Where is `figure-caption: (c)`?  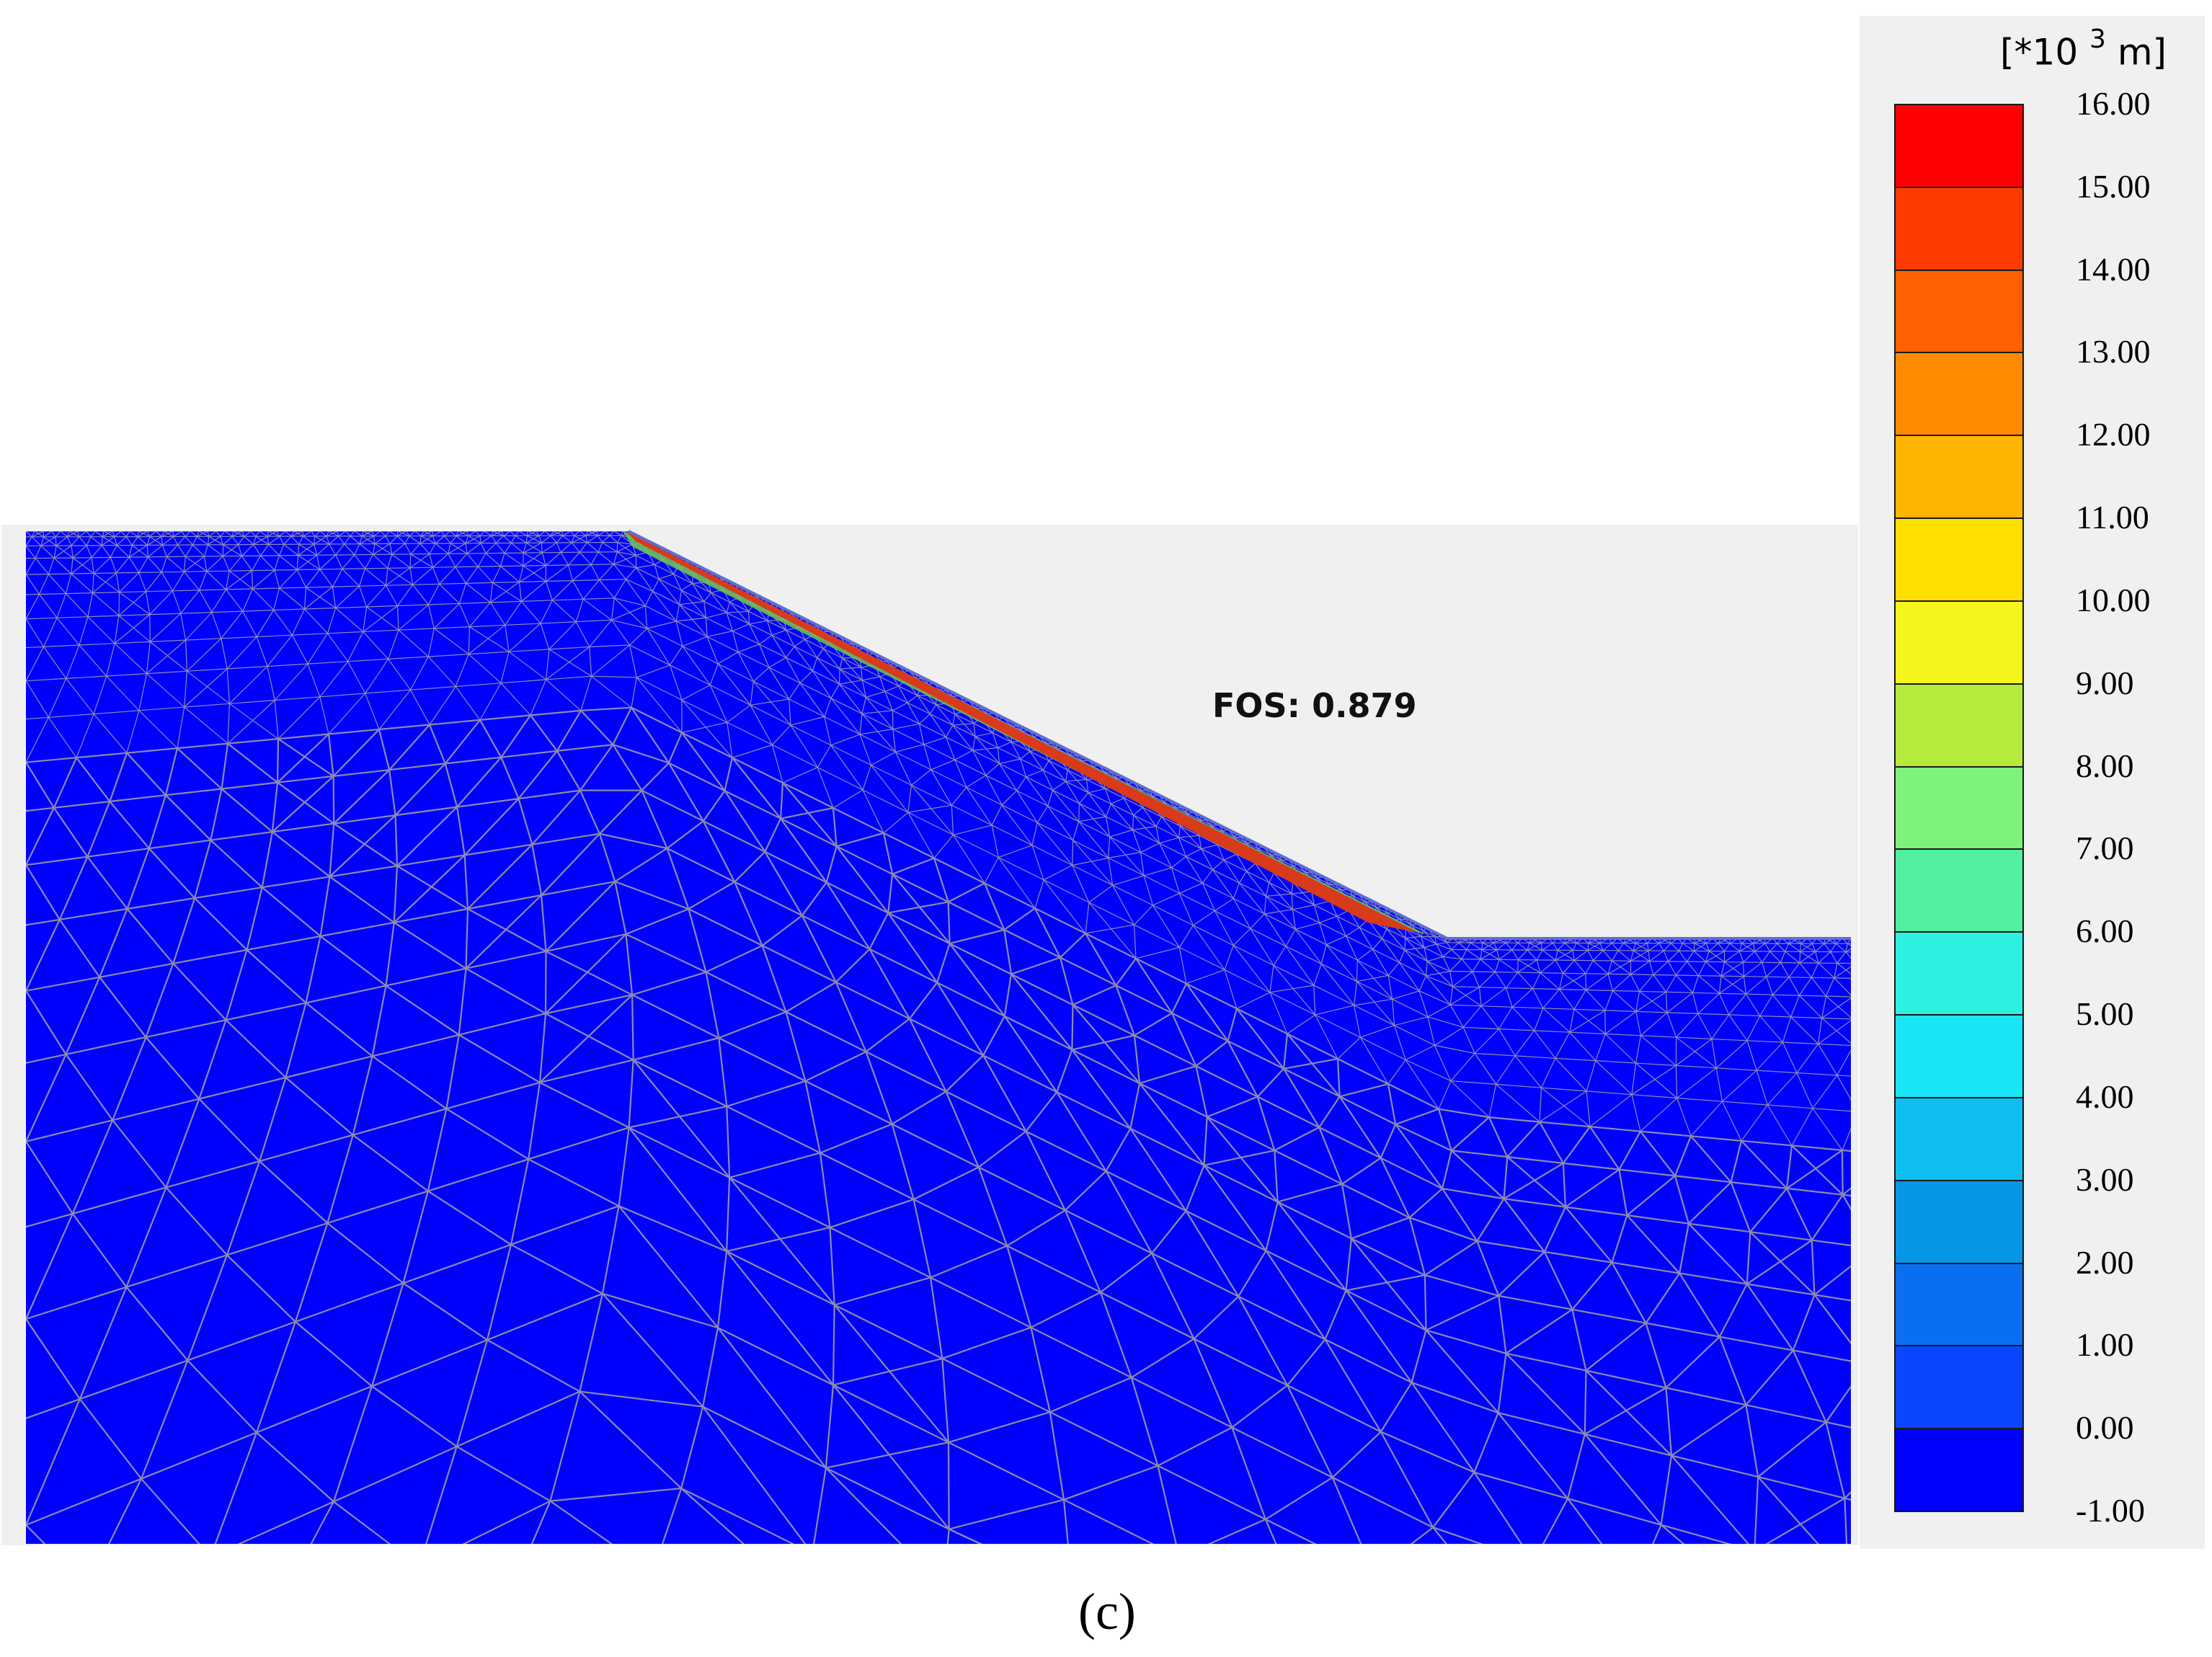 figure-caption: (c) is located at coordinates (1107, 1611).